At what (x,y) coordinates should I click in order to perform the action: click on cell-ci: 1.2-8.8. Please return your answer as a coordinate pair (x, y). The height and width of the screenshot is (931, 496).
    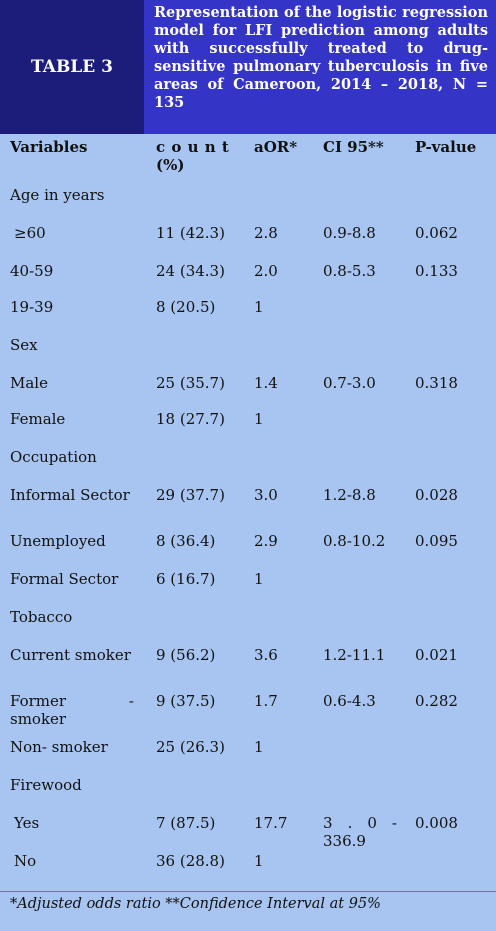
    Looking at the image, I should click on (349, 495).